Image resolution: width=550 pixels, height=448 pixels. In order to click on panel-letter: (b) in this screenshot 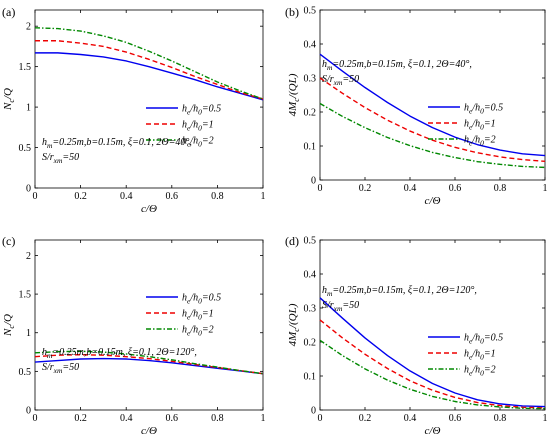, I will do `click(292, 12)`.